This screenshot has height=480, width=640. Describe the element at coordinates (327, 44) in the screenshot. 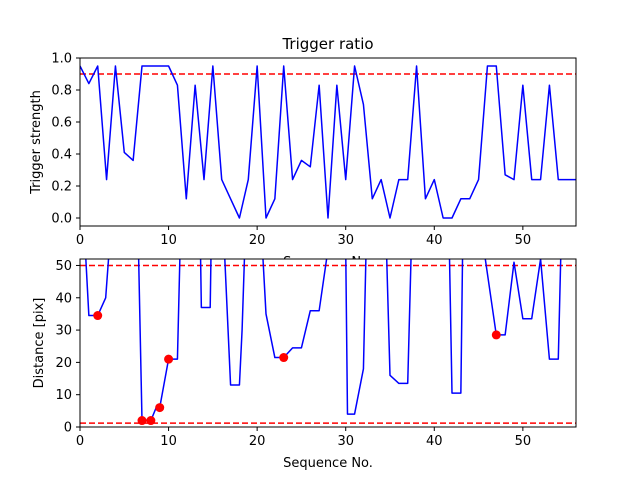

I see `chart-title: Trigger ratio` at that location.